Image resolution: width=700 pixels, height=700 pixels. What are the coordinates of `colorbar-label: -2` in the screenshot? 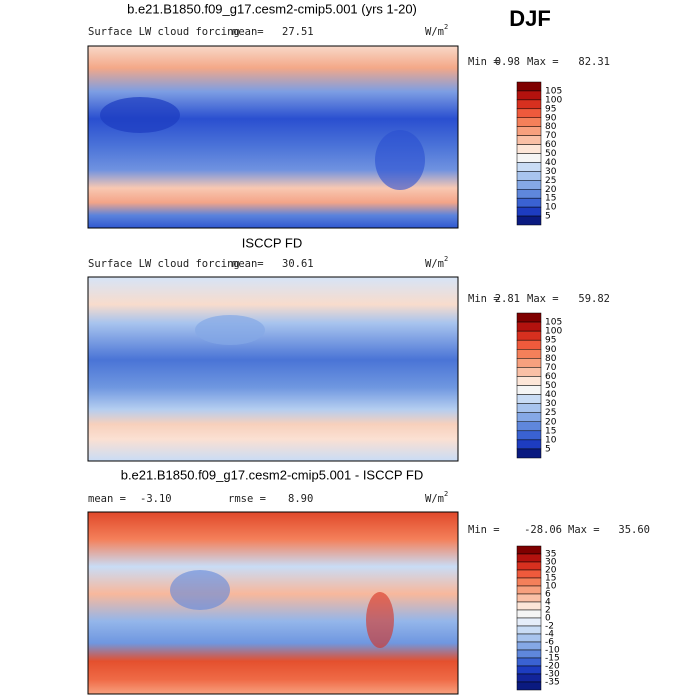 It's located at (549, 627).